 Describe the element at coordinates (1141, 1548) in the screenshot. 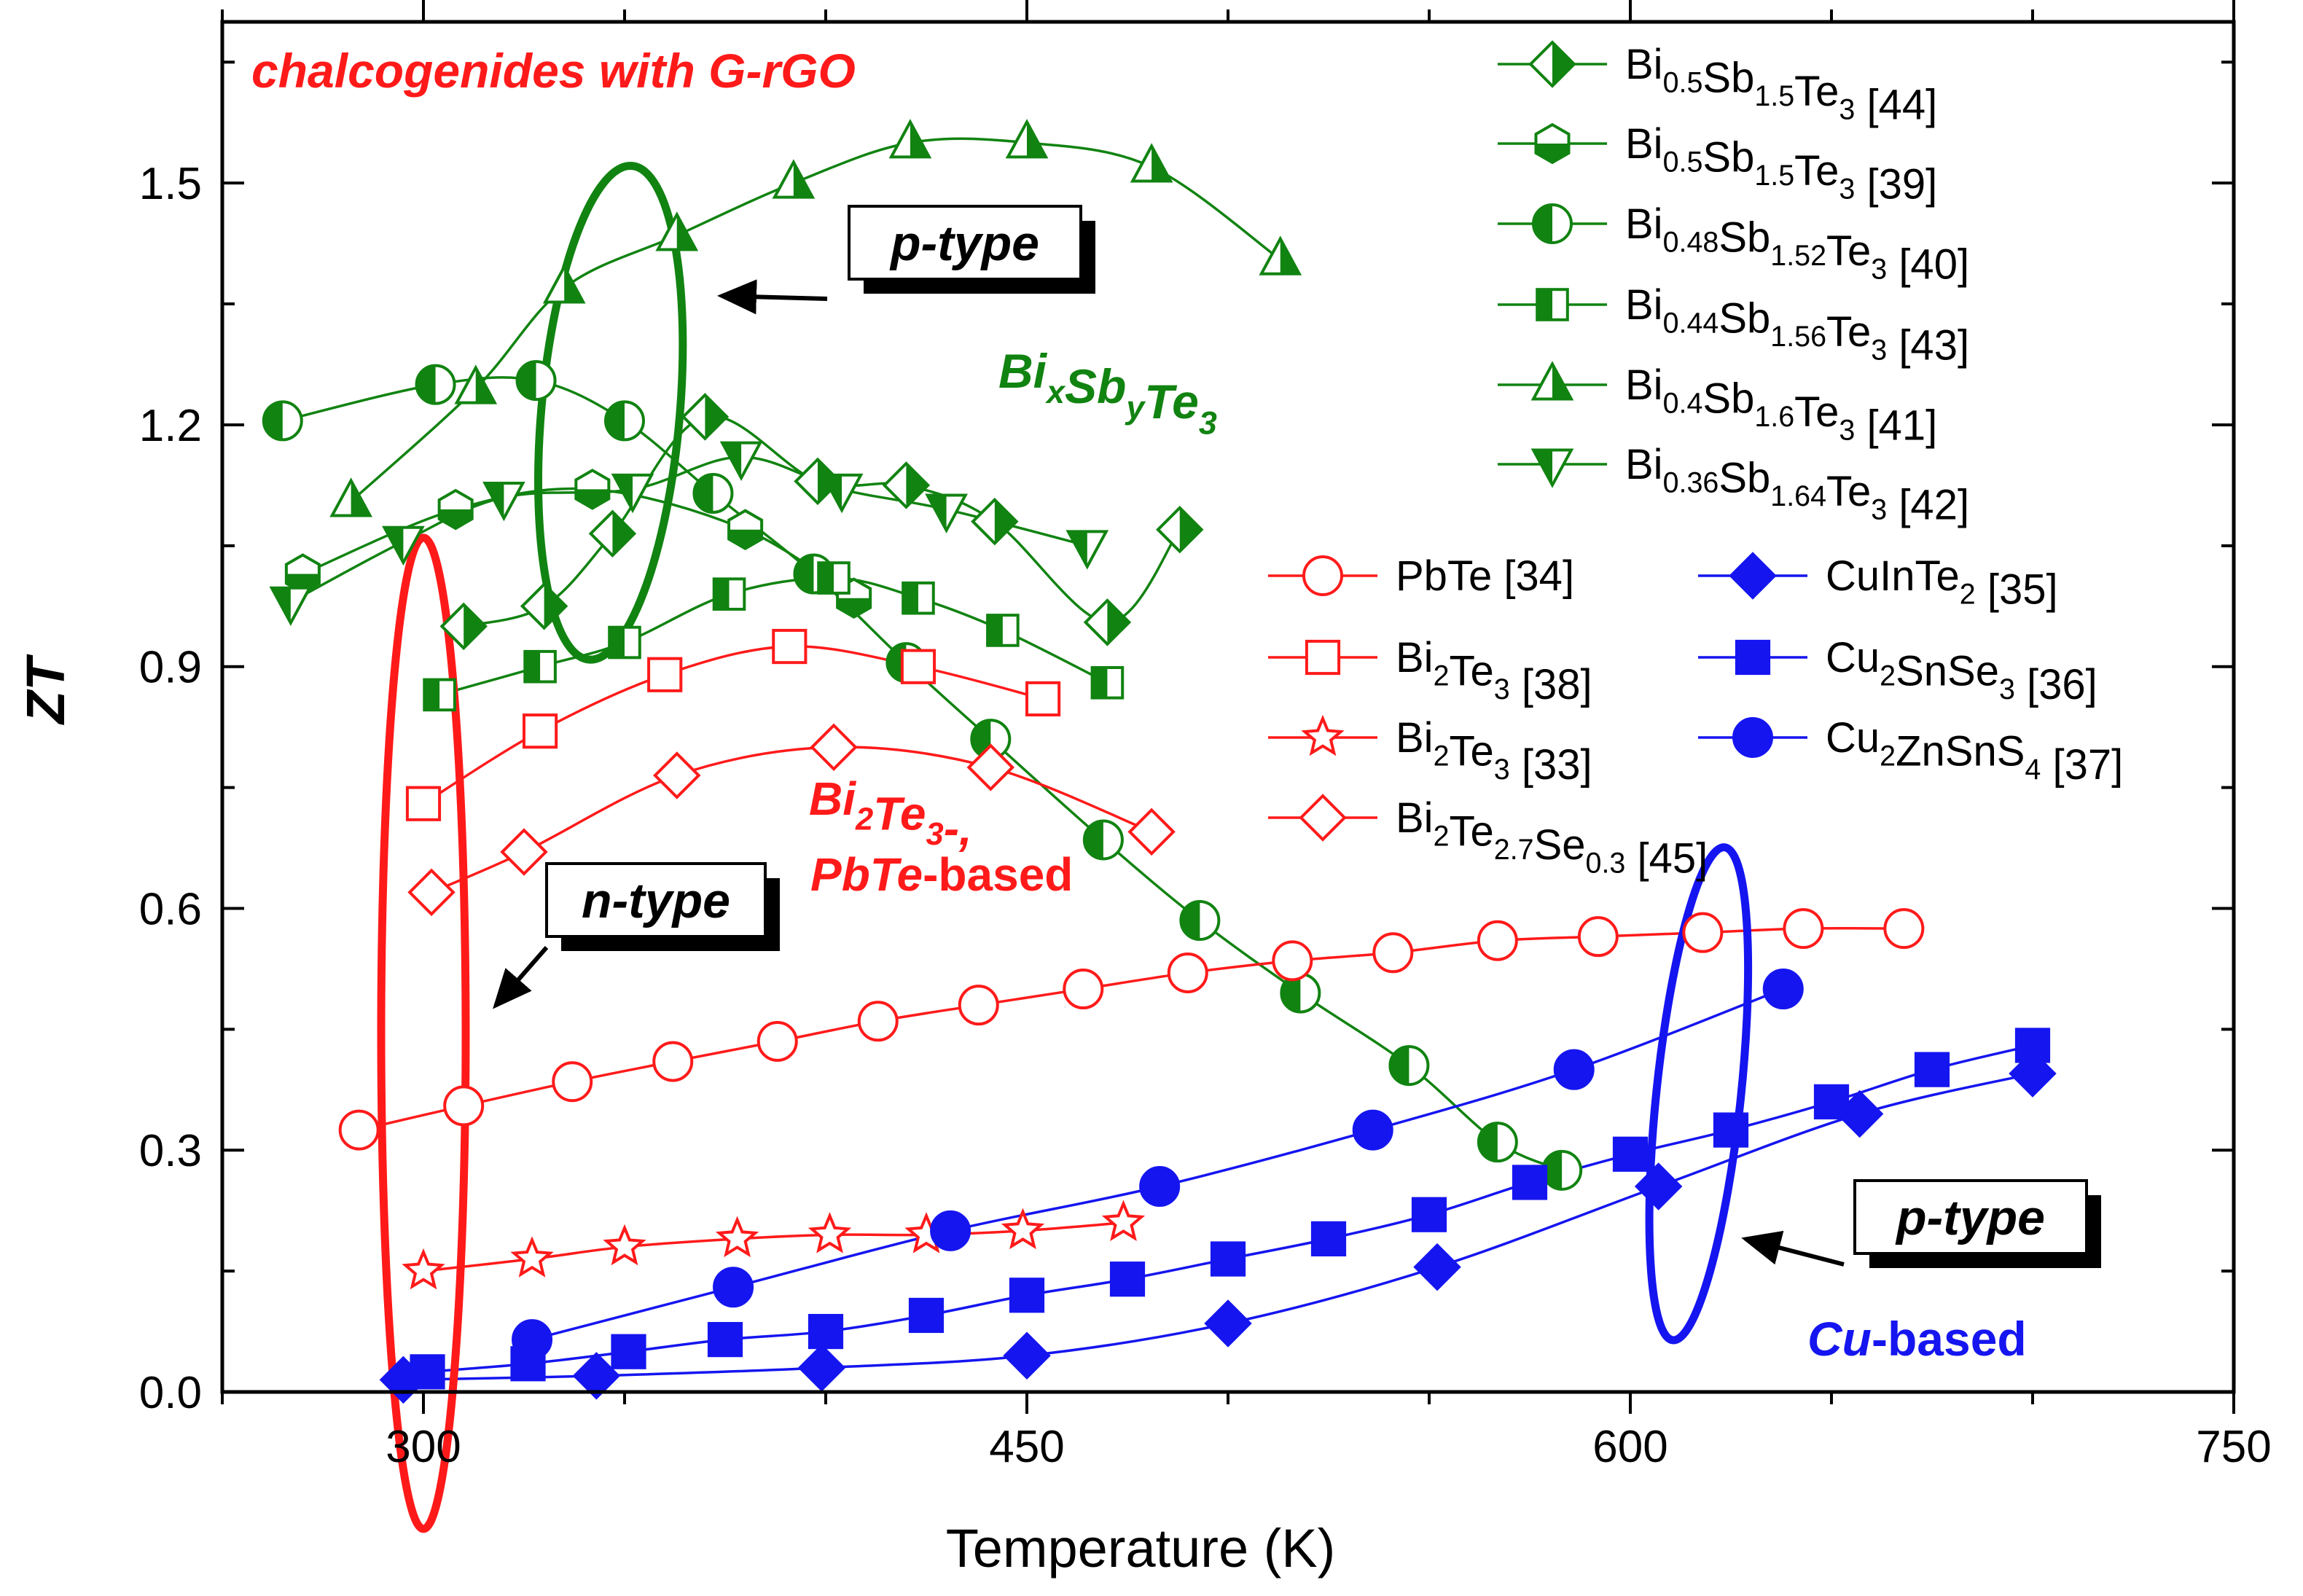

I see `x-axis-title: Temperature (K)` at that location.